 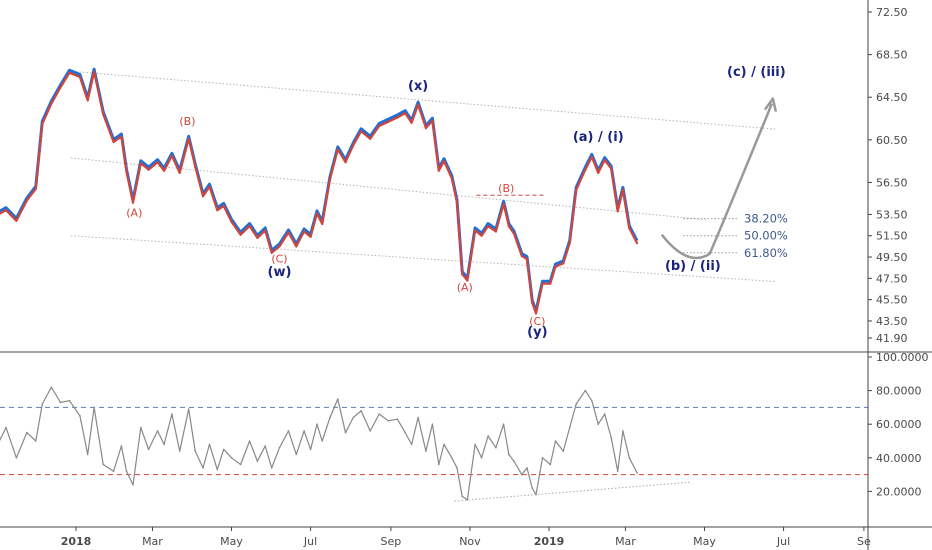 What do you see at coordinates (766, 253) in the screenshot?
I see `fib-level-label-3: 61.80%` at bounding box center [766, 253].